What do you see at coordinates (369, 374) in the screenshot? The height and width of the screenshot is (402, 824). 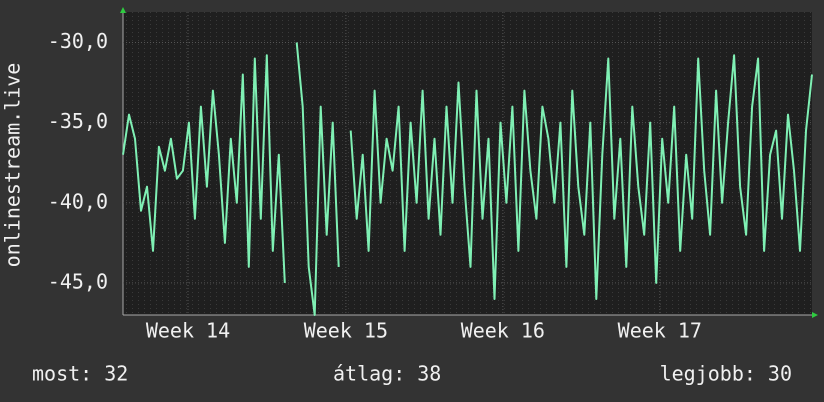 I see `stat-label: átlag:` at bounding box center [369, 374].